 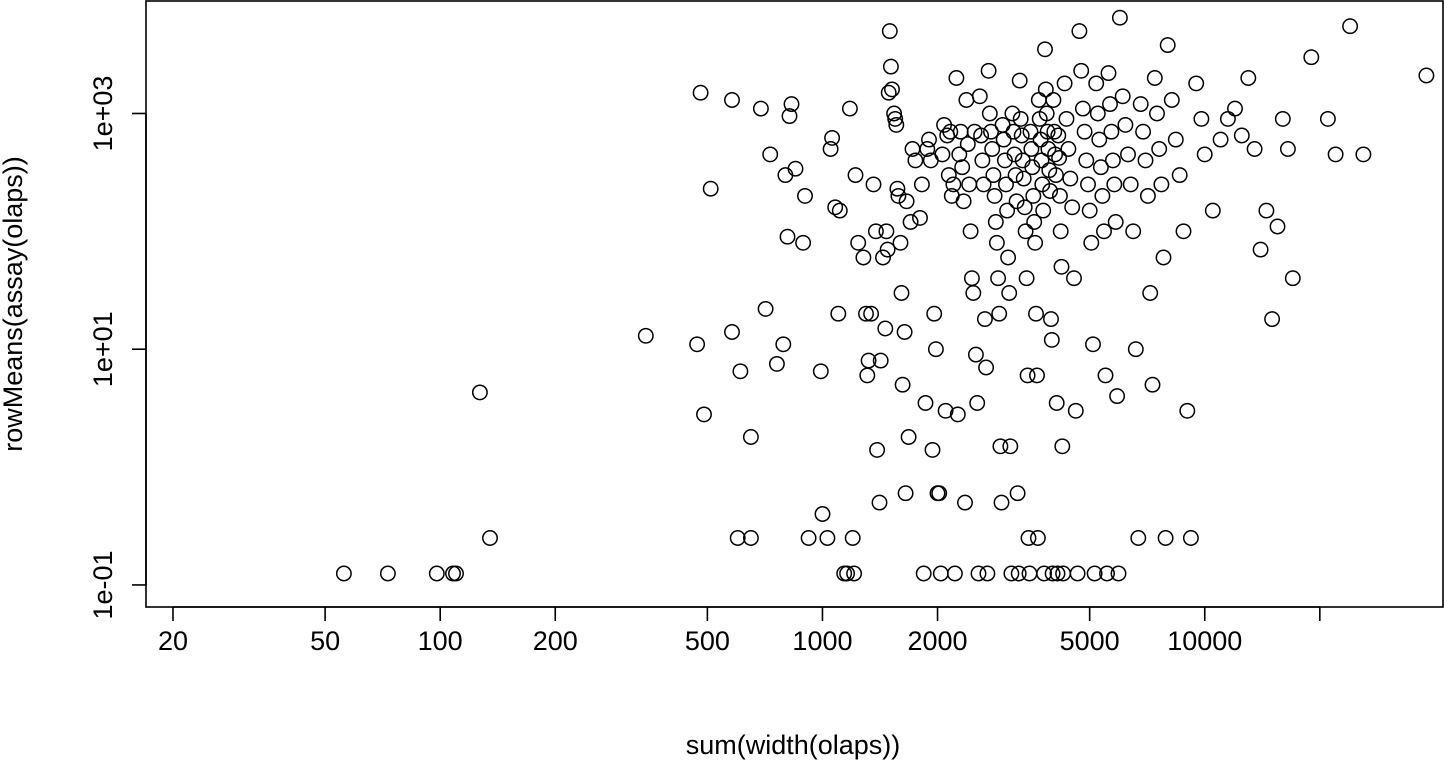 What do you see at coordinates (793, 745) in the screenshot?
I see `x-axis-label: sum(width(olaps))` at bounding box center [793, 745].